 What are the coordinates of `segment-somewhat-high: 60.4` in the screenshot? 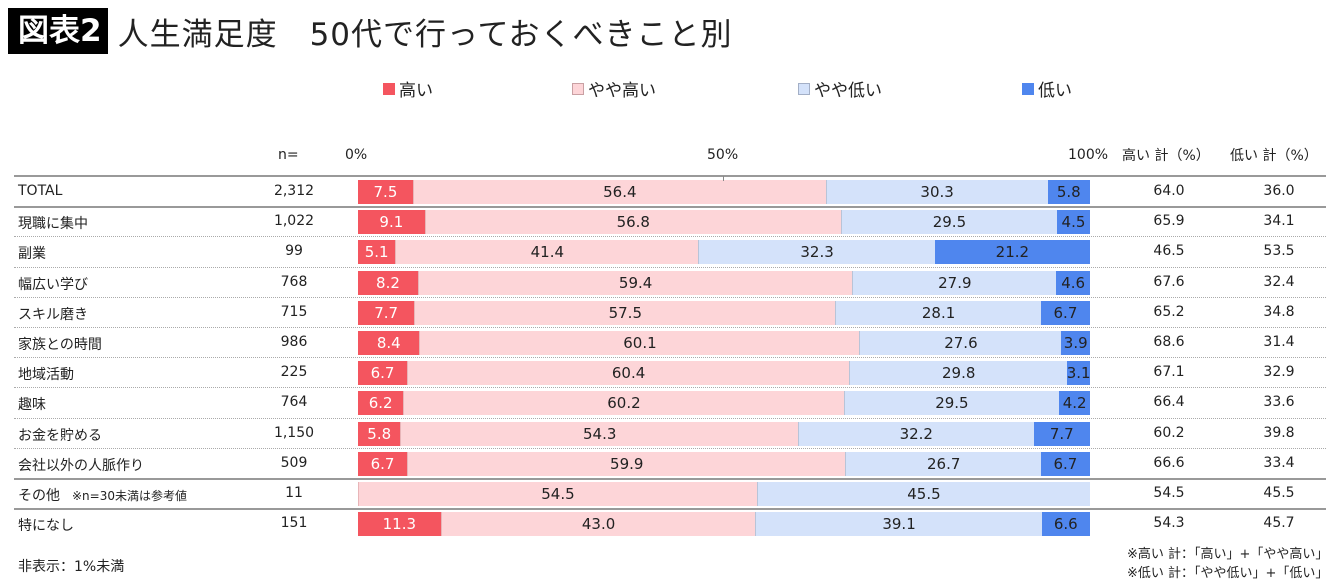 It's located at (628, 373).